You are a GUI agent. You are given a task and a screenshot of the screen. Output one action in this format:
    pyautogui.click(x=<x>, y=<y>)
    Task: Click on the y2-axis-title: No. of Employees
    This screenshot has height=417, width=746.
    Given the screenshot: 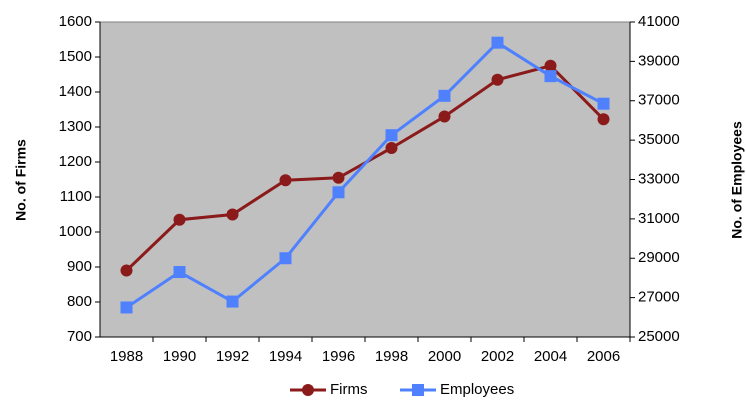 What is the action you would take?
    pyautogui.click(x=737, y=180)
    